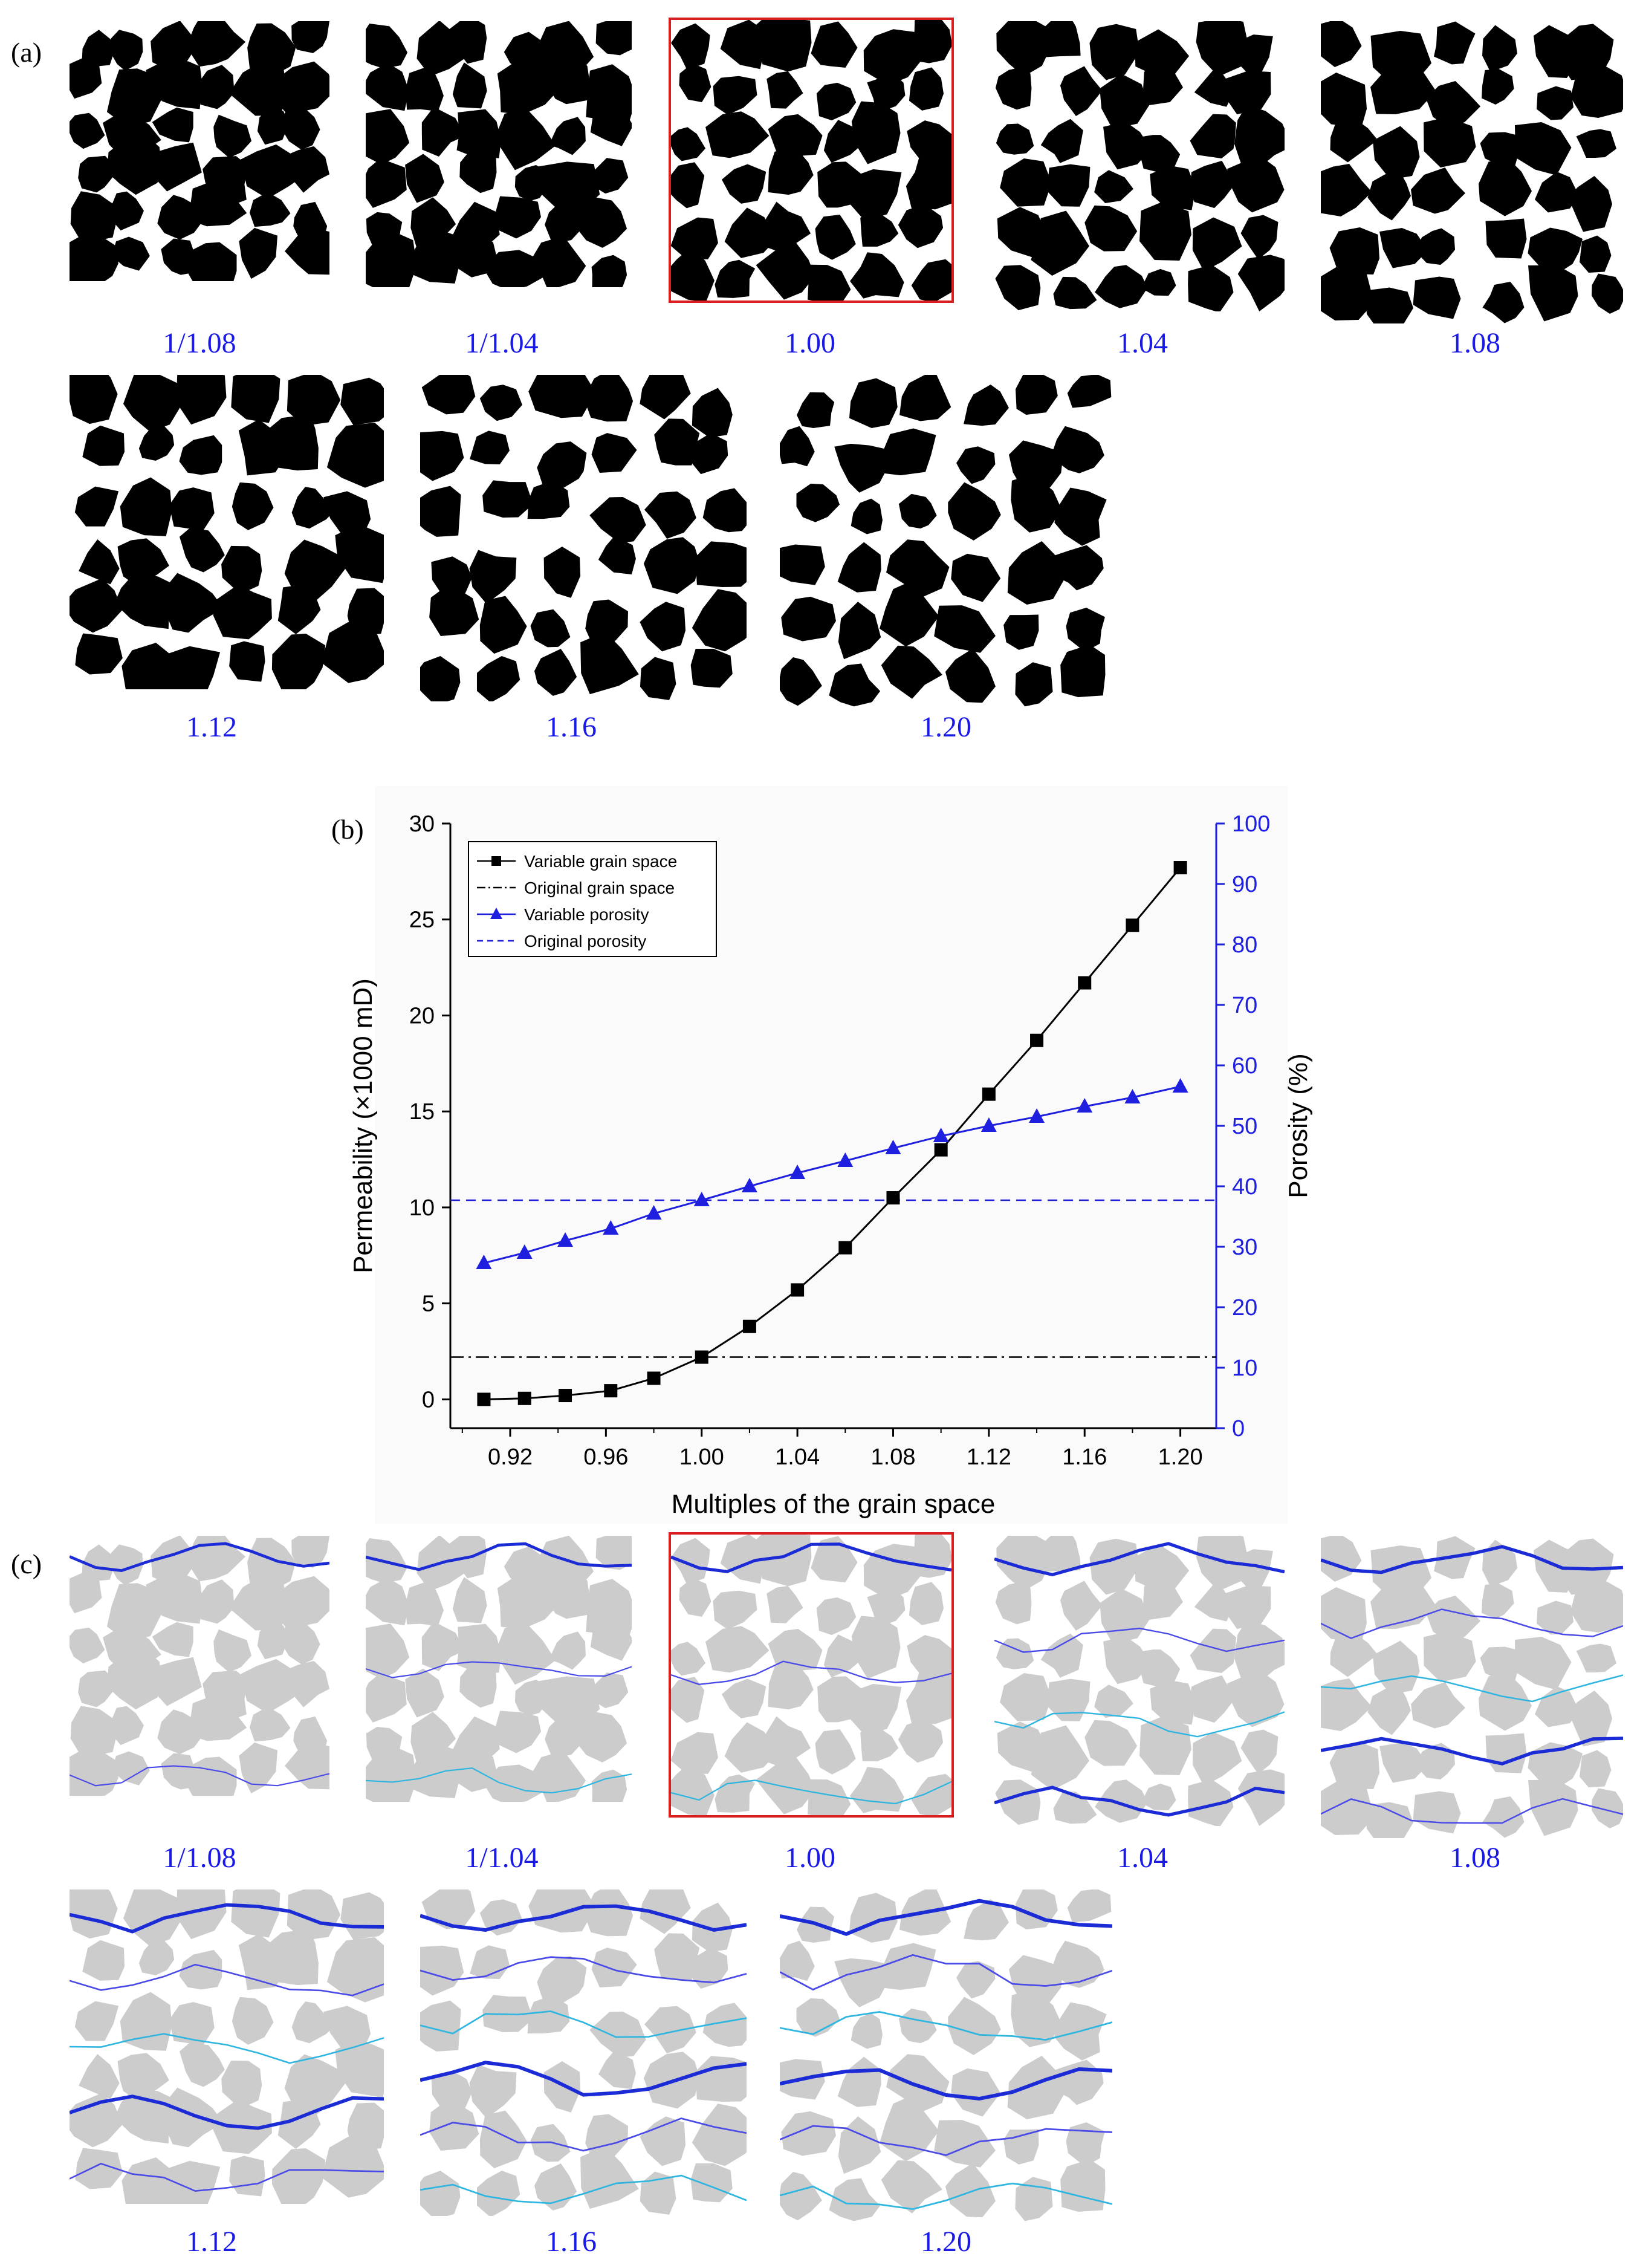 The image size is (1640, 2268). Describe the element at coordinates (592, 899) in the screenshot. I see `legend-box` at that location.